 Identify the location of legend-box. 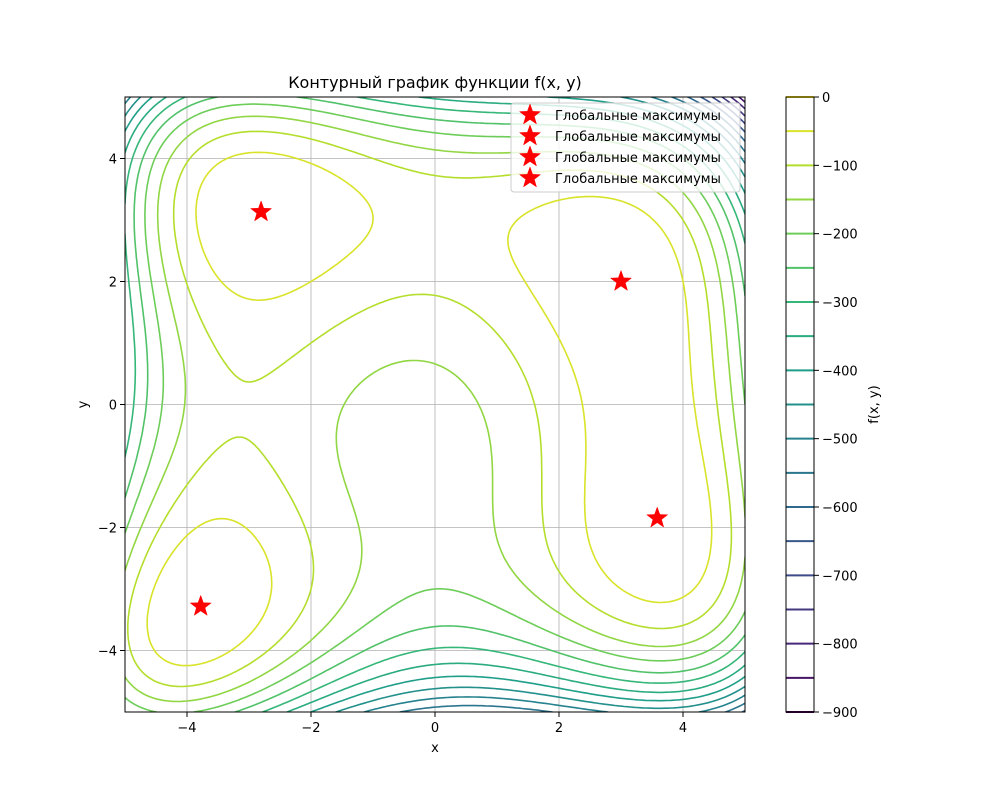
(625, 147).